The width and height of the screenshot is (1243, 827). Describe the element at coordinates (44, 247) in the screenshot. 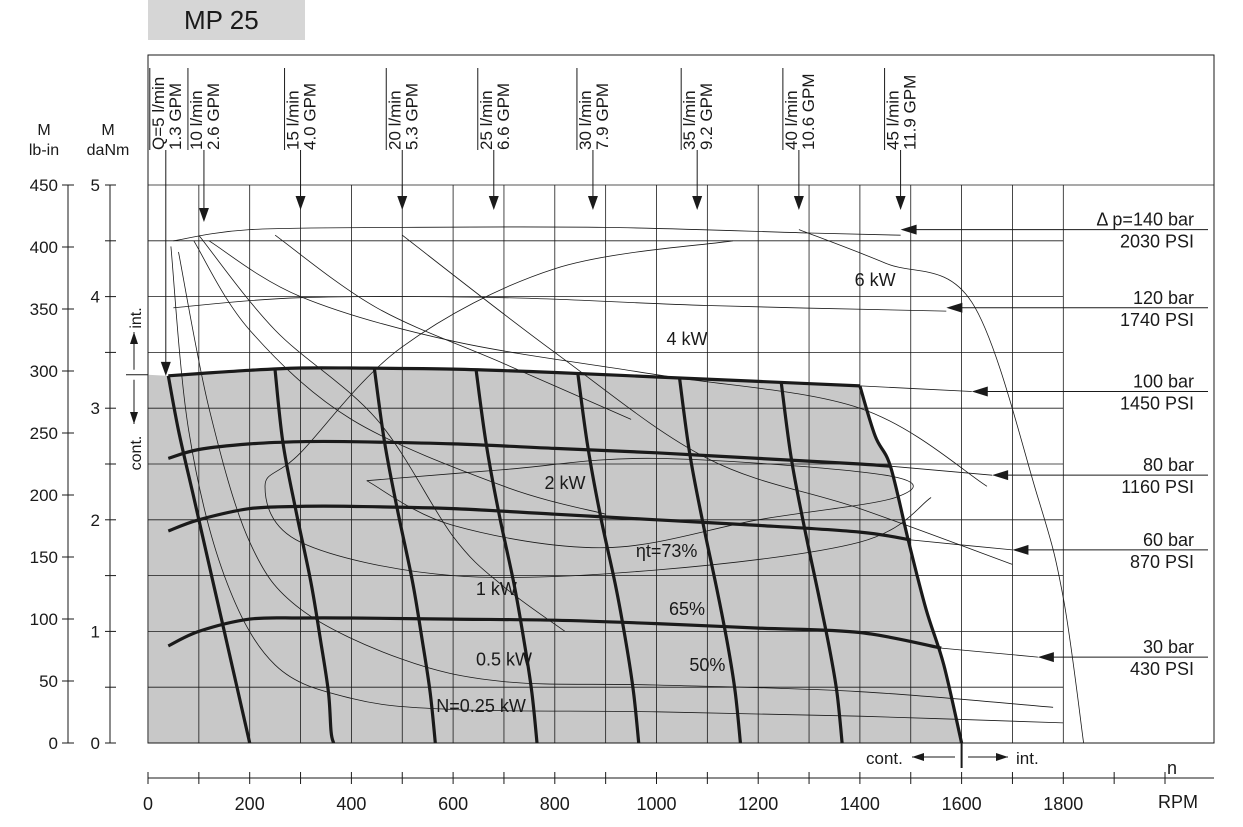

I see `lbin-tick-label: 400` at that location.